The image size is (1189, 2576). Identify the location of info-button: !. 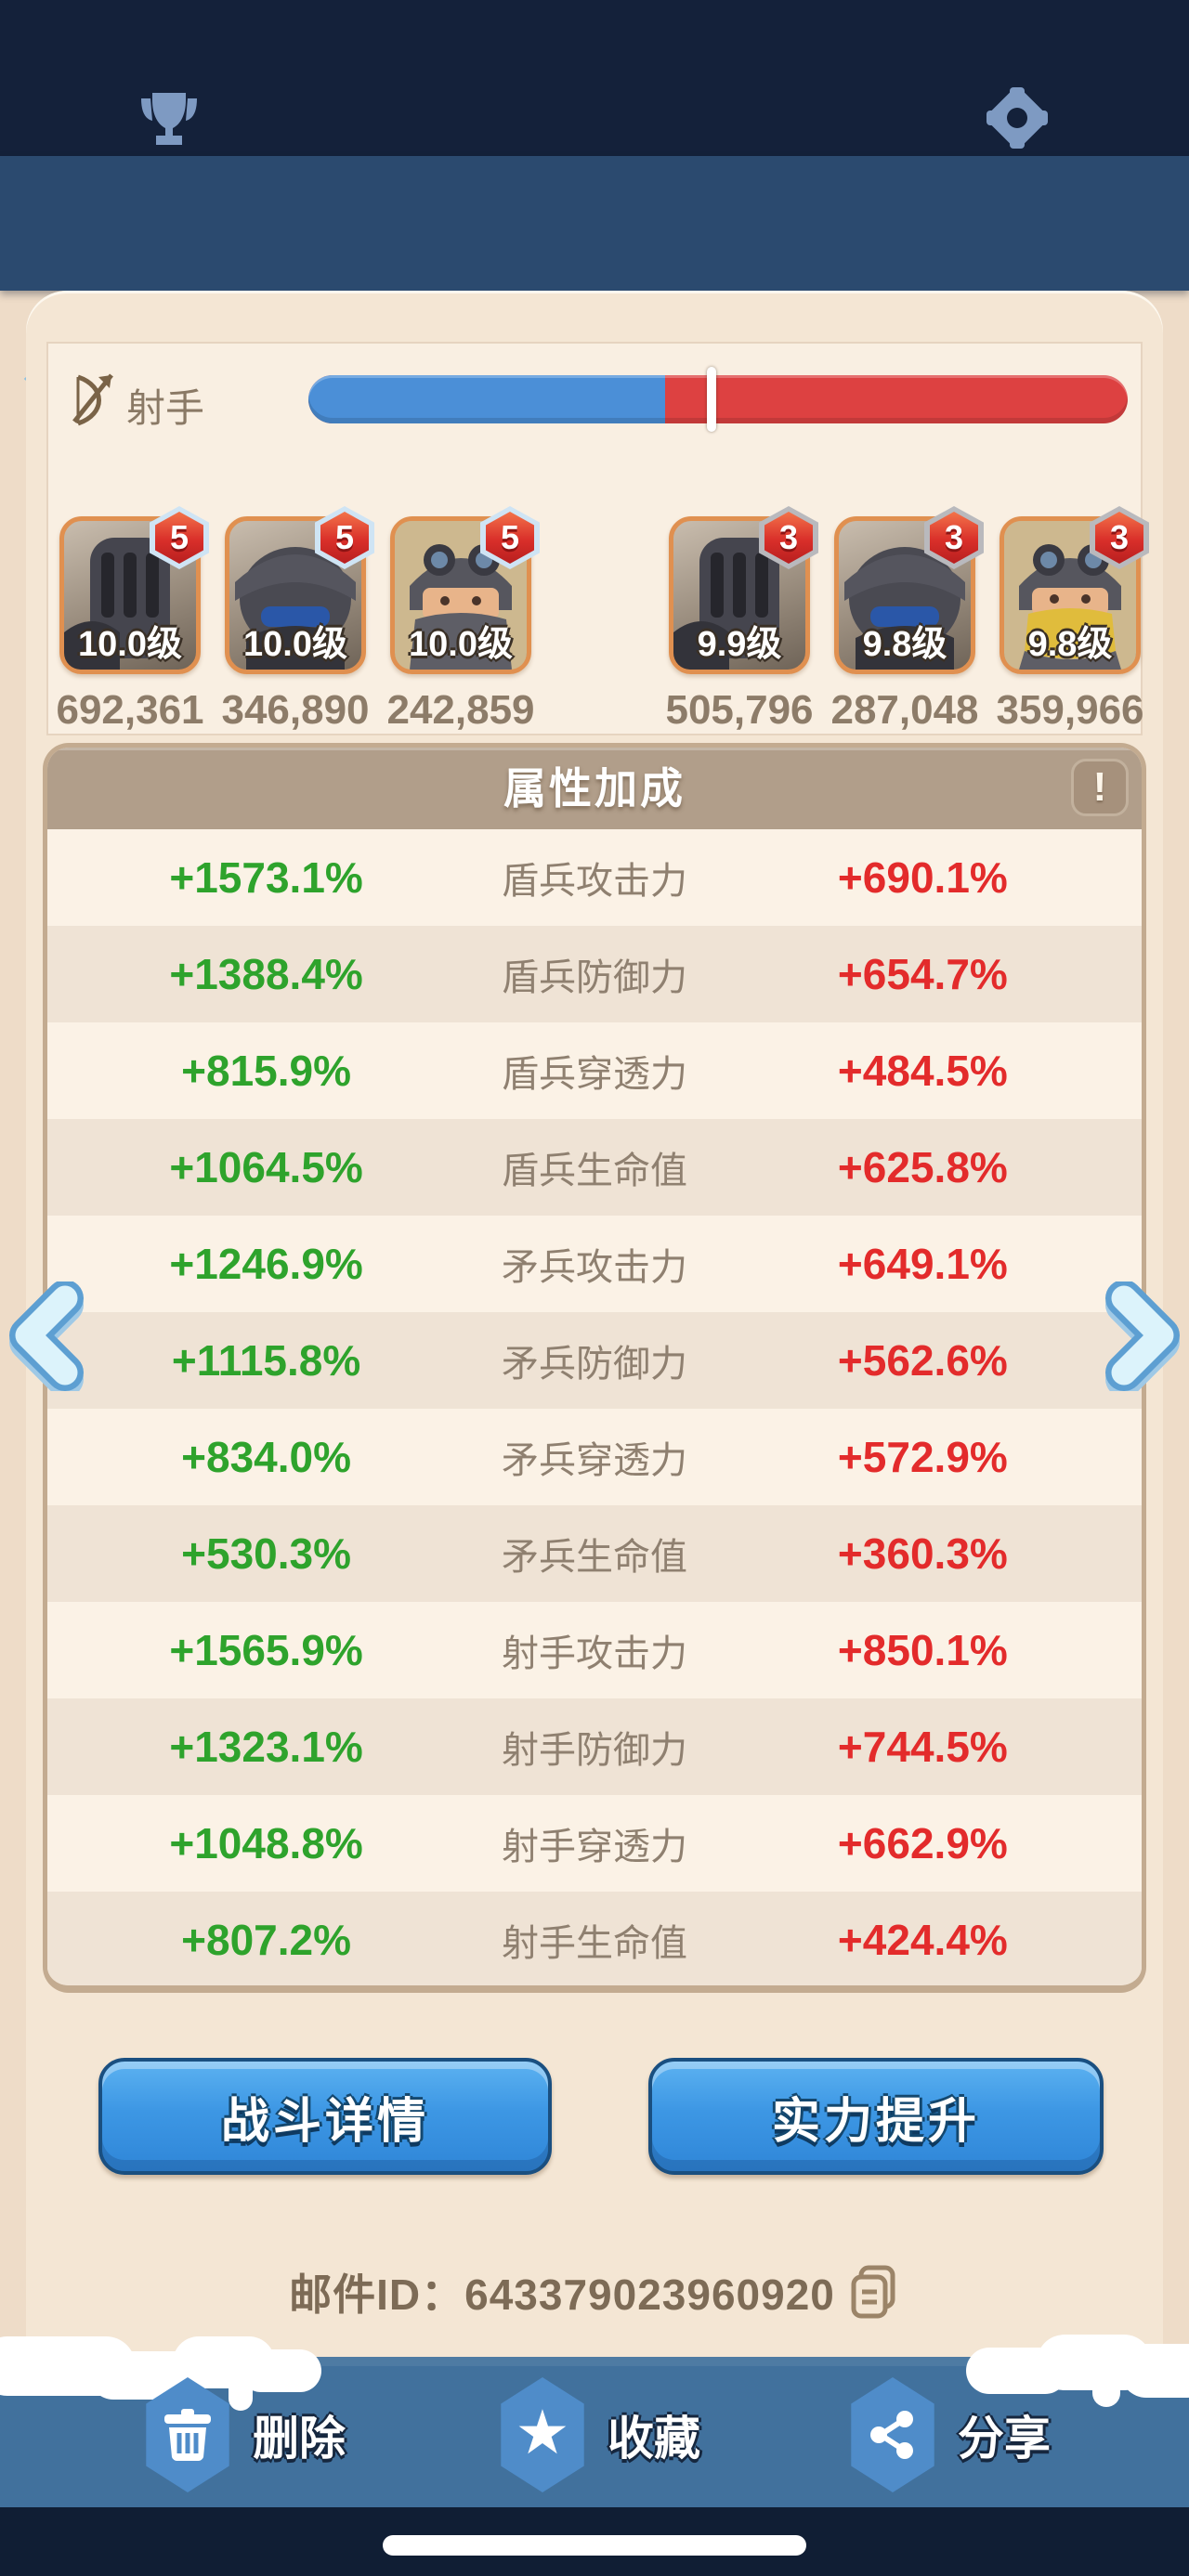
(1100, 787).